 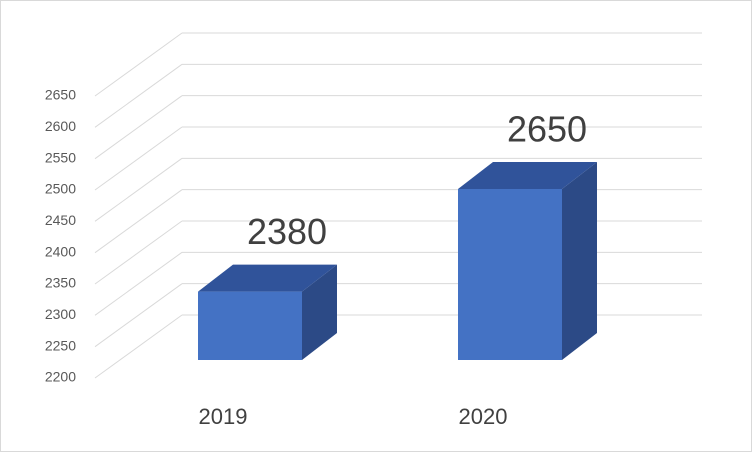 What do you see at coordinates (60, 314) in the screenshot?
I see `y-tick-label: 2300` at bounding box center [60, 314].